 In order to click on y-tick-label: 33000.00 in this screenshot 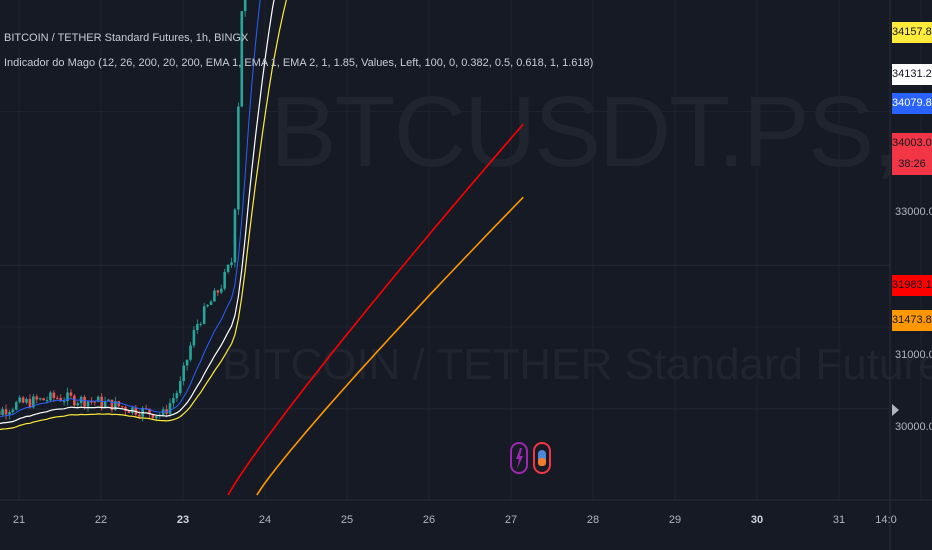, I will do `click(913, 212)`.